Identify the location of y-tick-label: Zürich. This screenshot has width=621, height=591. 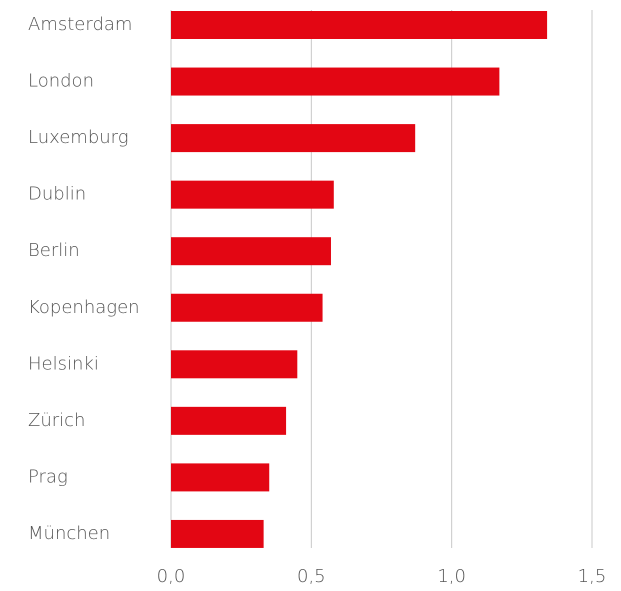
(56, 420).